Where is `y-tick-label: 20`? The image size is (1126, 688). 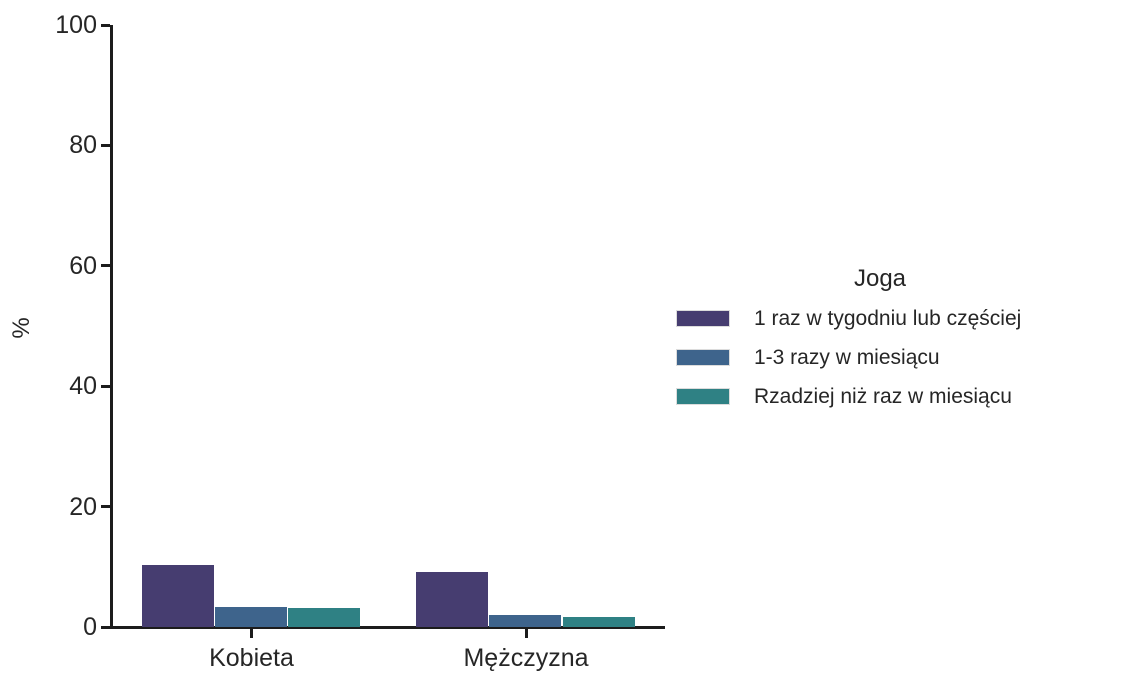 y-tick-label: 20 is located at coordinates (83, 506).